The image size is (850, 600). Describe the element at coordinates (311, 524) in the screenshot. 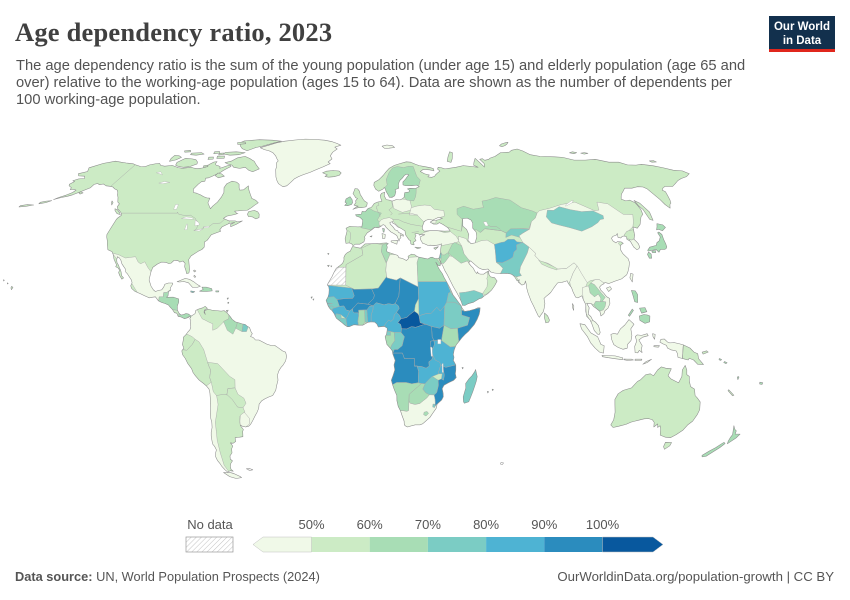

I see `svg-text: 50%` at that location.